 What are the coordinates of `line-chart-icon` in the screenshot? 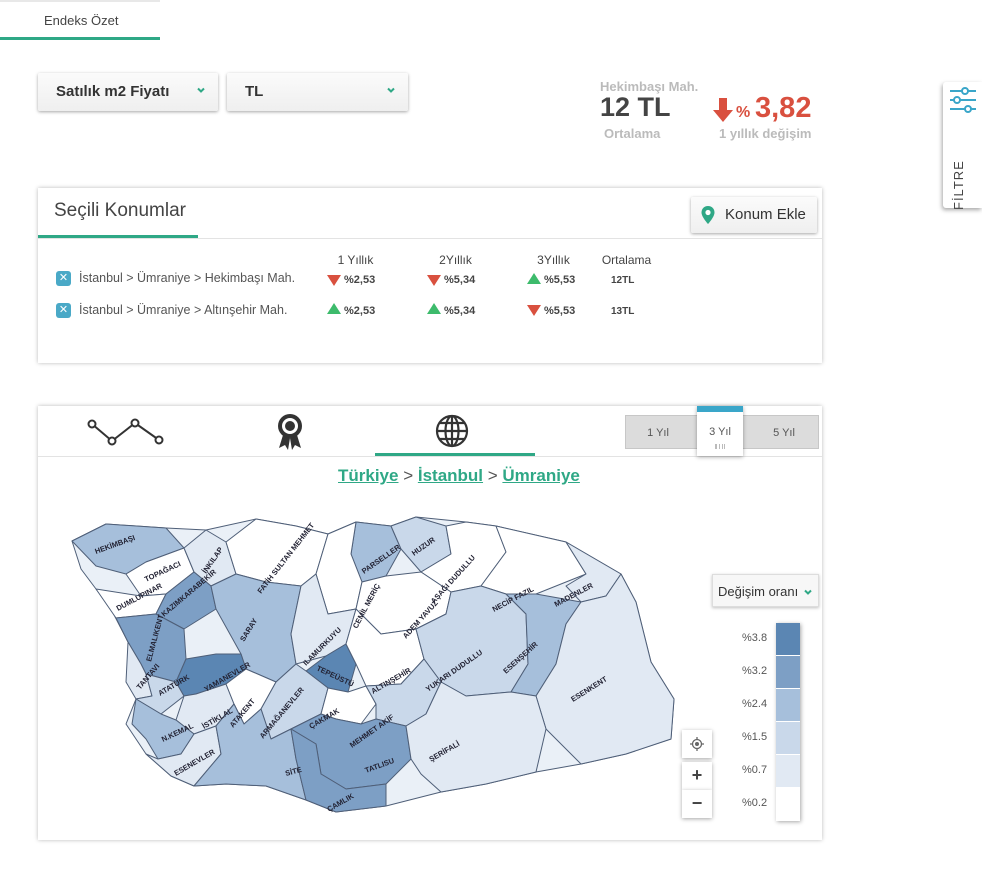 It's located at (126, 431).